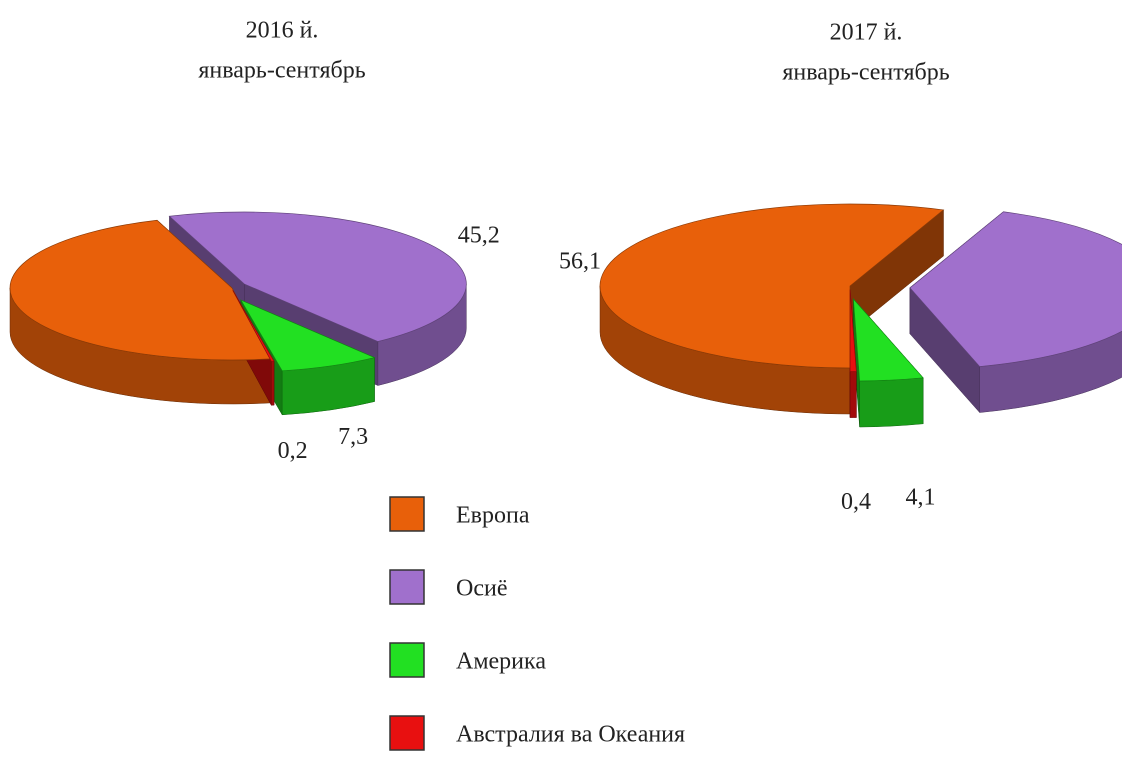 The height and width of the screenshot is (758, 1122). I want to click on data-label: 56,1, so click(580, 261).